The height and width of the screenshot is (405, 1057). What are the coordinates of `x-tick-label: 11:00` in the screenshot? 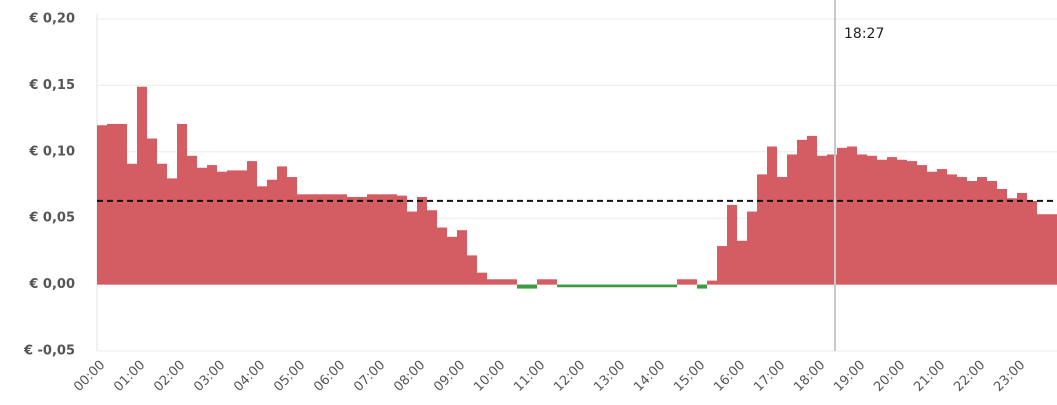 It's located at (529, 376).